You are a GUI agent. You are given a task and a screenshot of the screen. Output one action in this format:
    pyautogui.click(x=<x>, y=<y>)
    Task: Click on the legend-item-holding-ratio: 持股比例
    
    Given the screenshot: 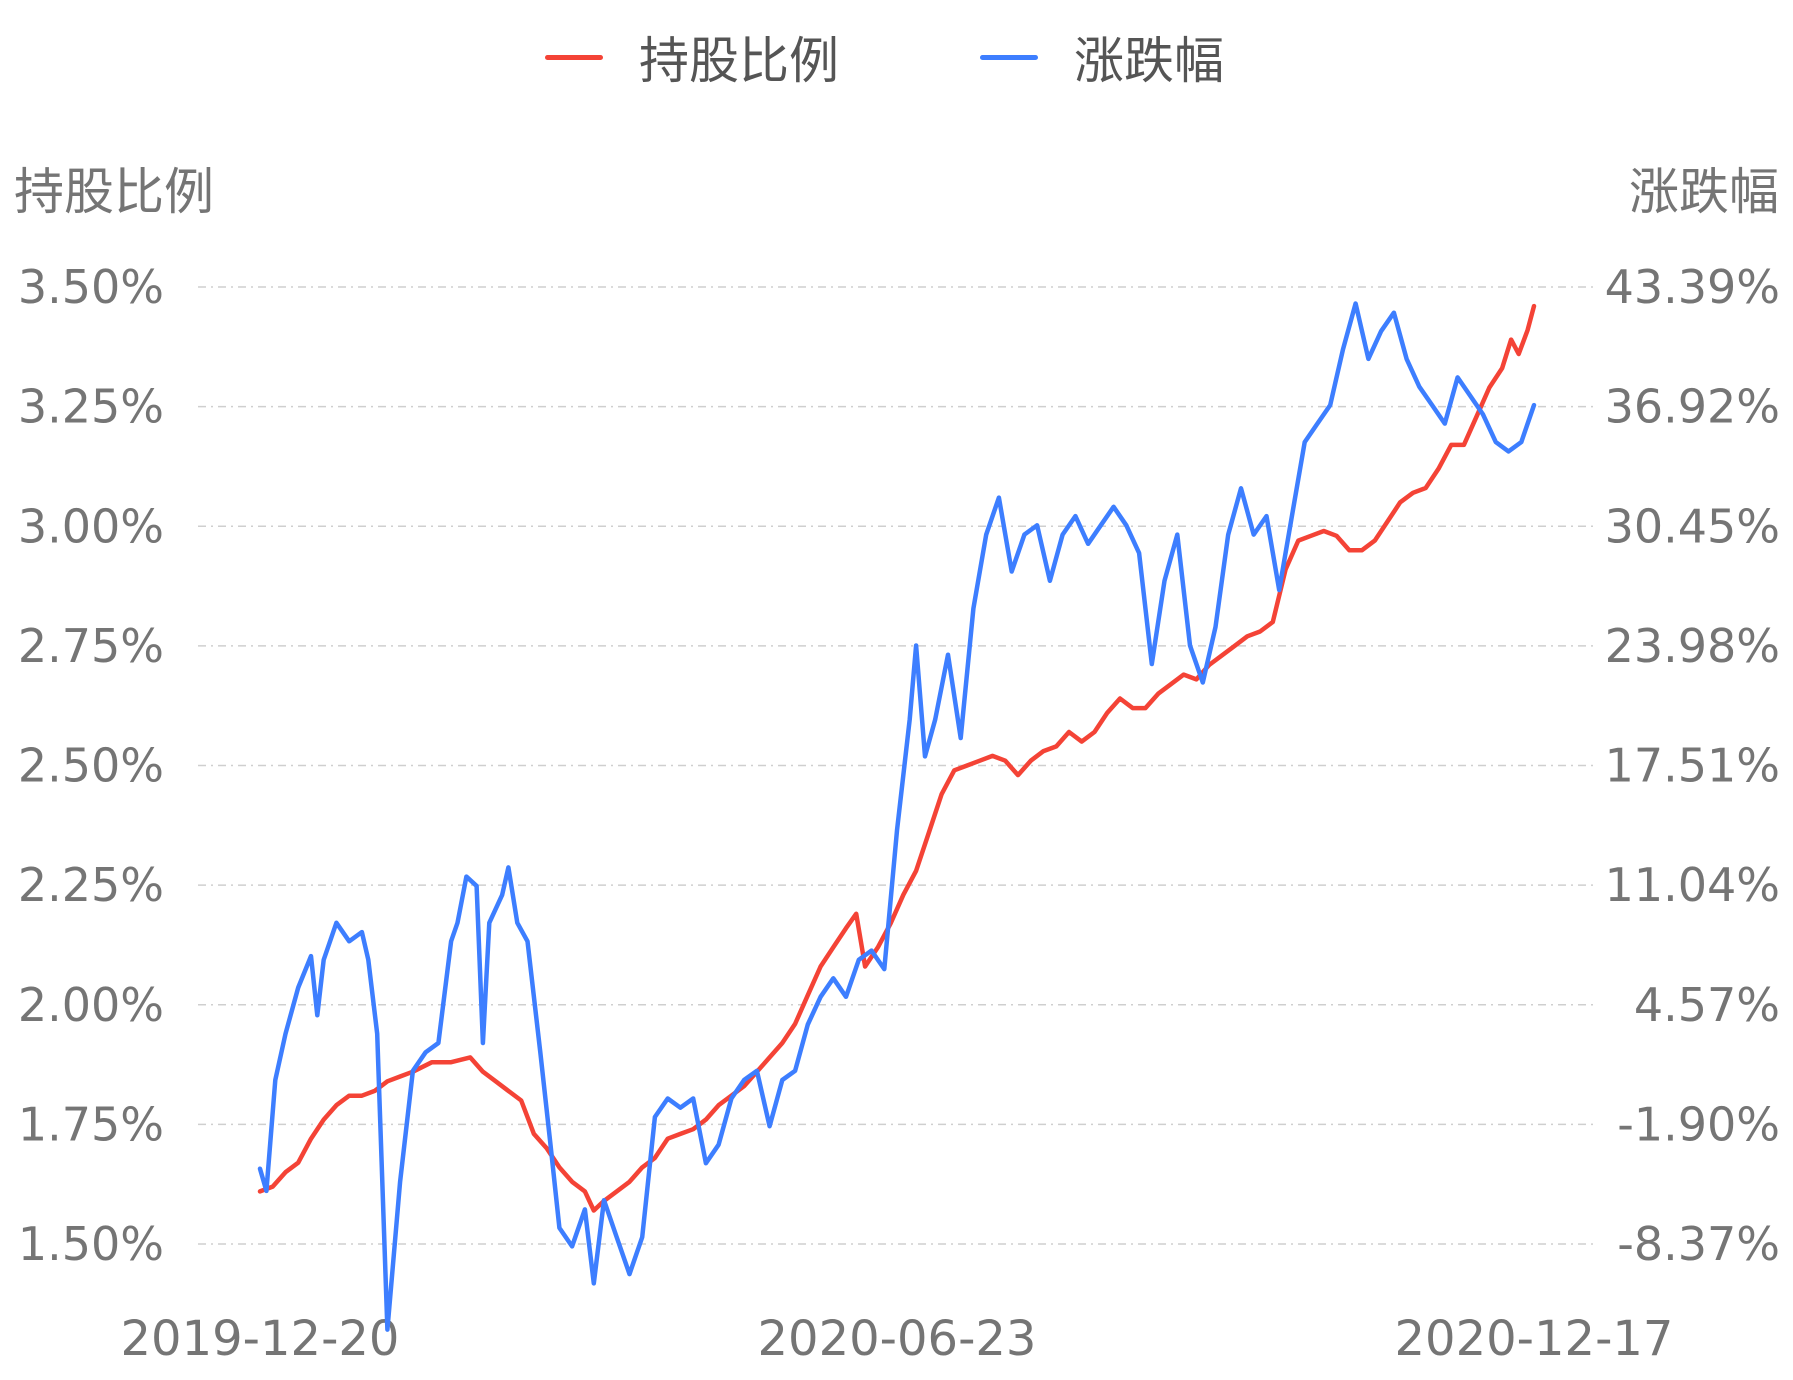 What is the action you would take?
    pyautogui.click(x=692, y=57)
    